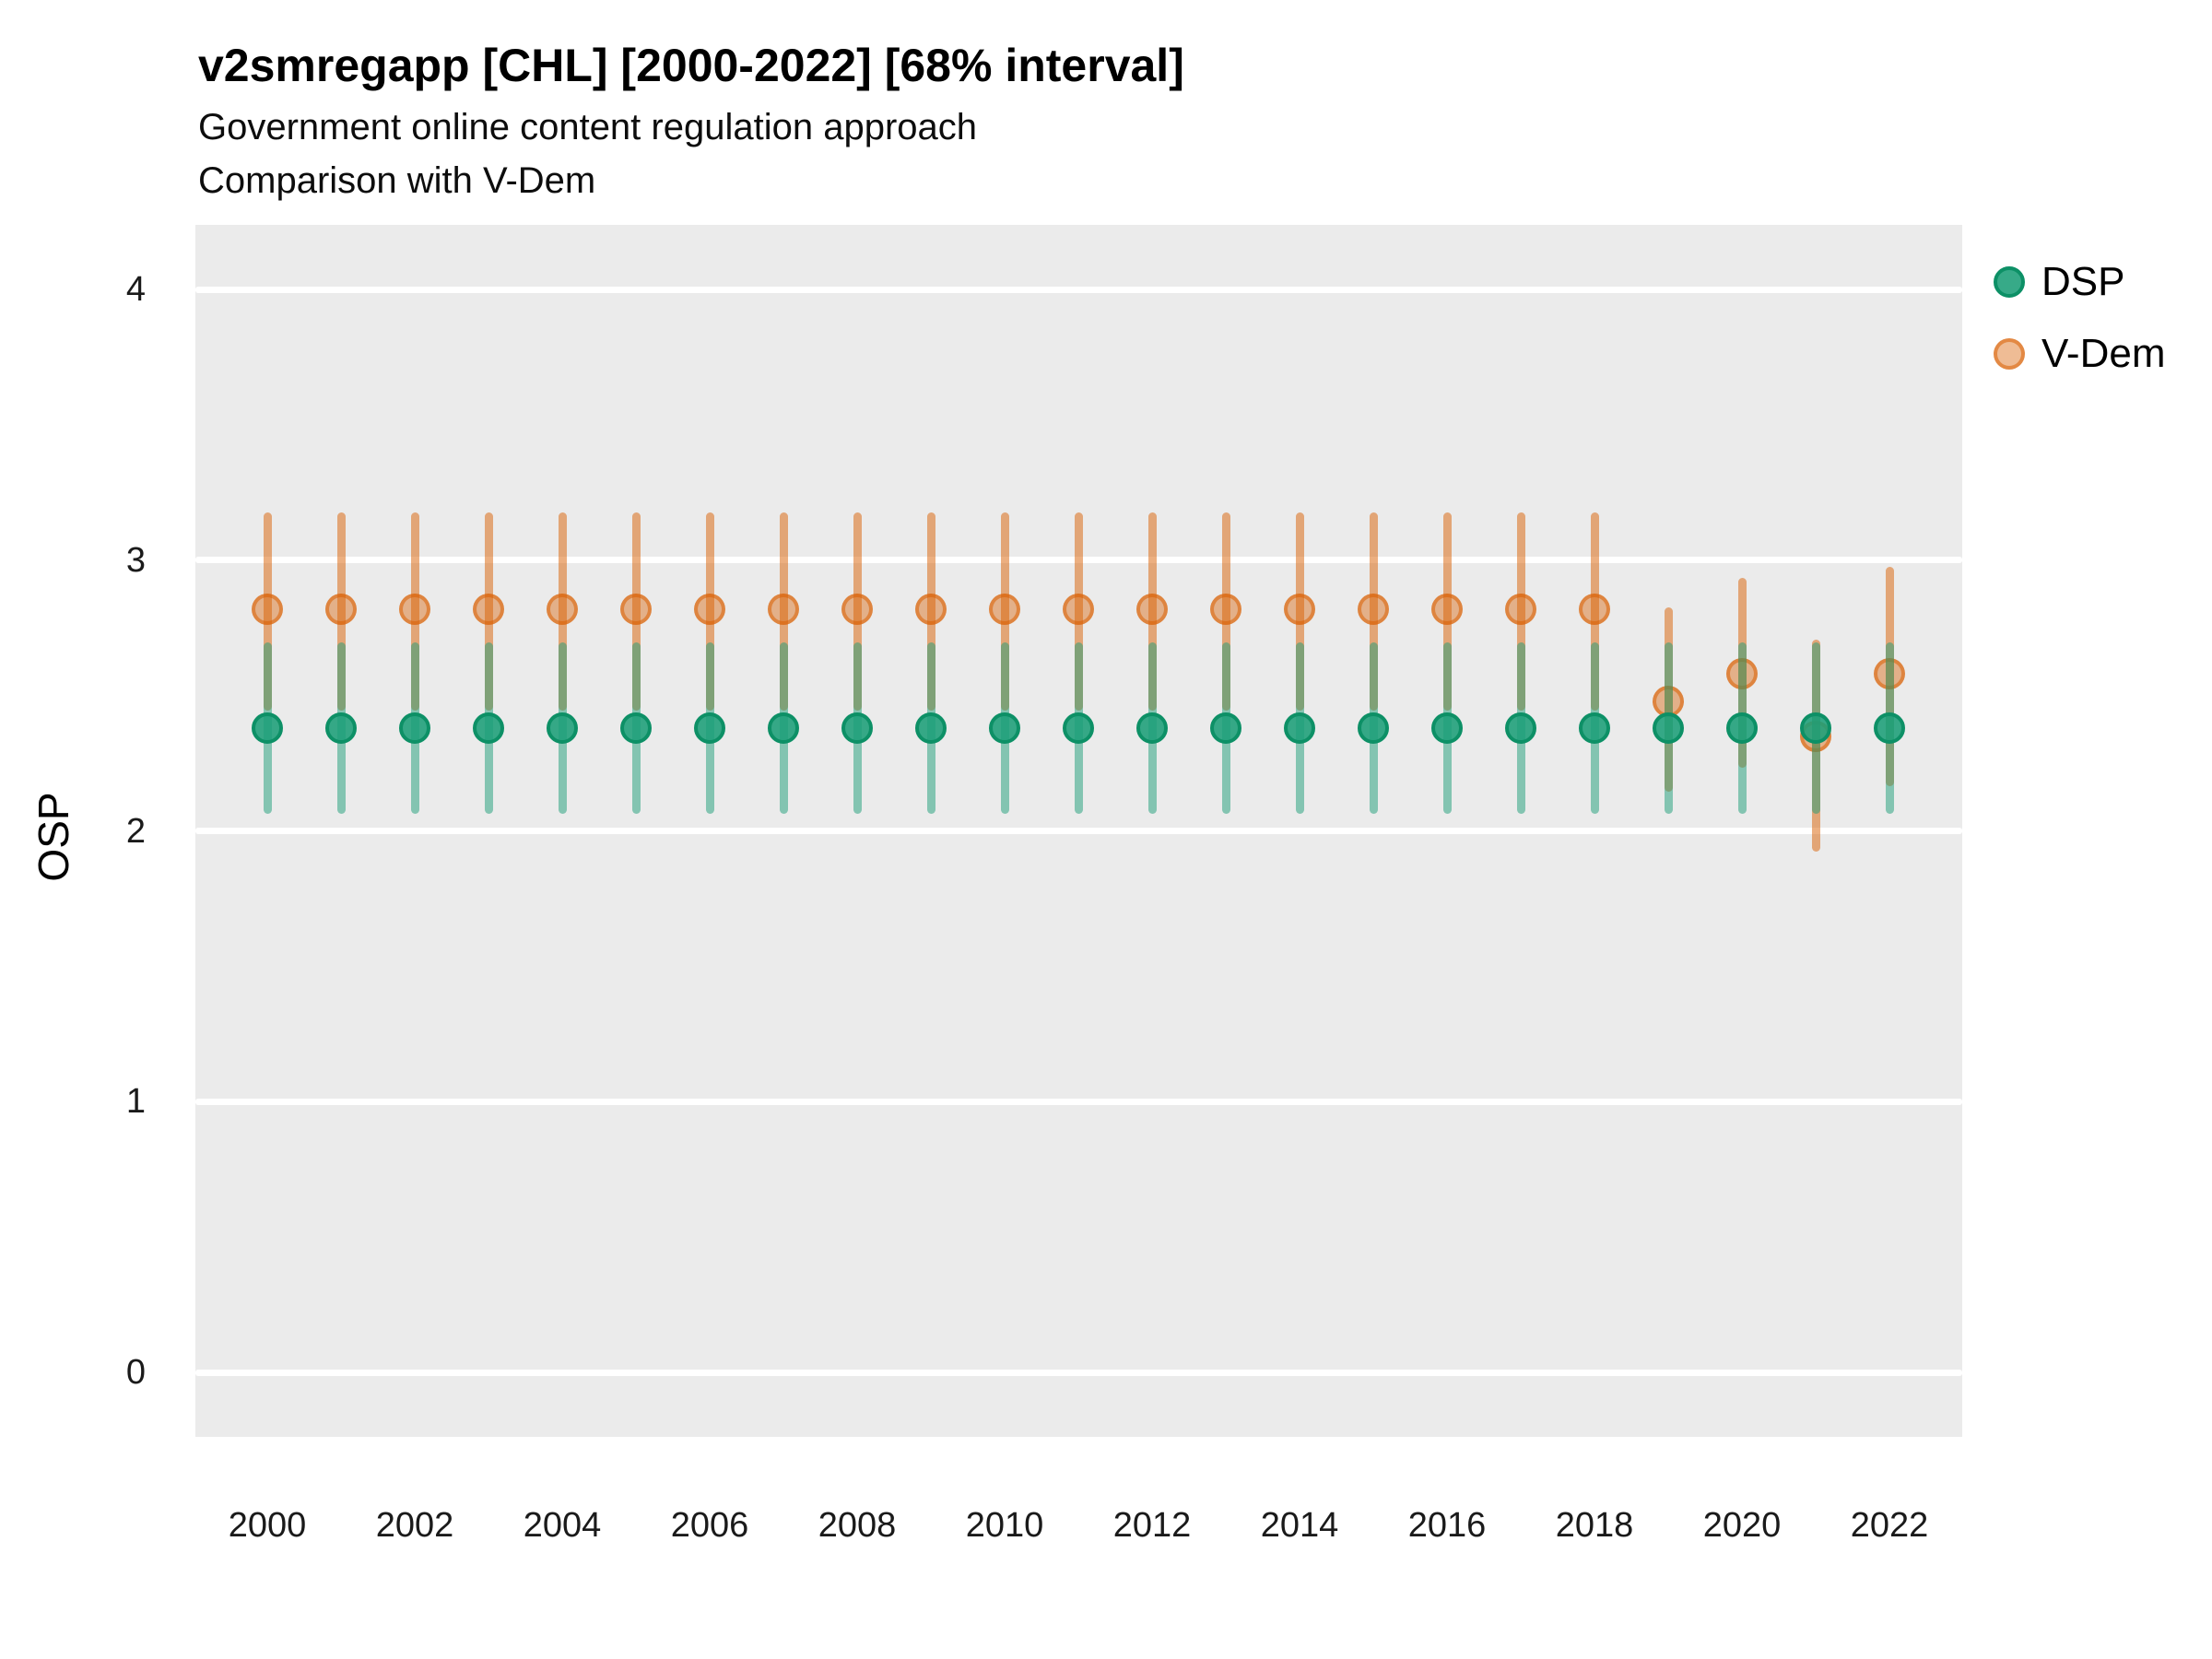  Describe the element at coordinates (2009, 354) in the screenshot. I see `vdem-legend-dot-icon` at that location.